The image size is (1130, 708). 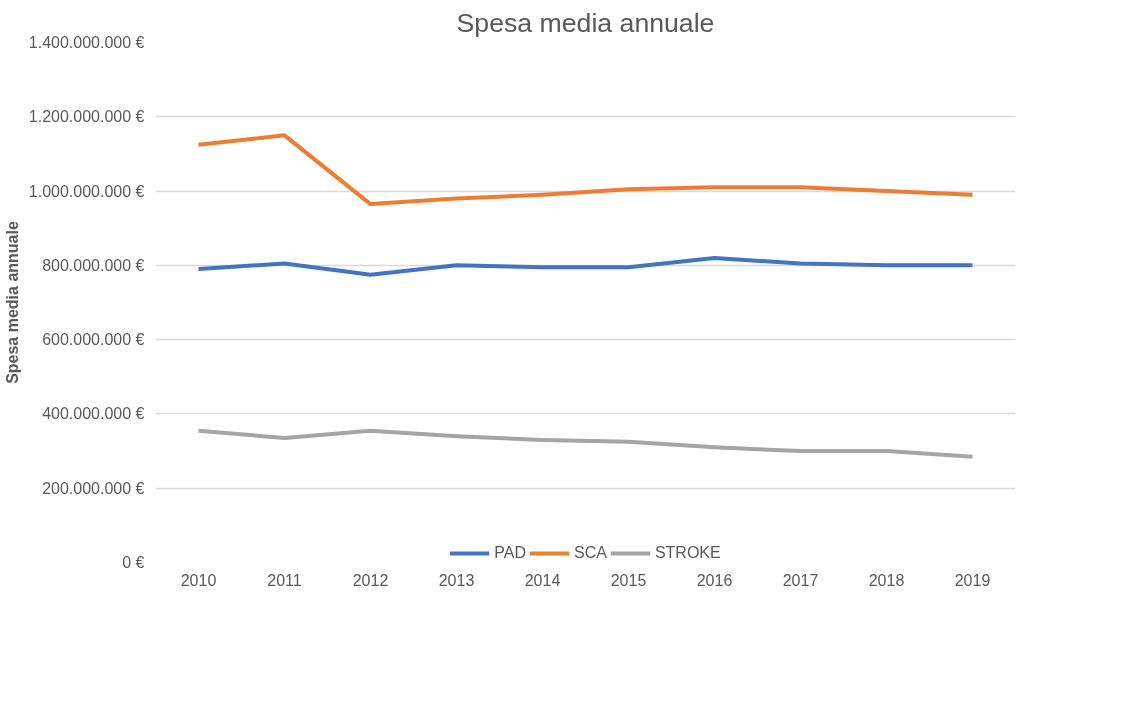 What do you see at coordinates (93, 265) in the screenshot?
I see `y-tick-label: 800.000.000 €` at bounding box center [93, 265].